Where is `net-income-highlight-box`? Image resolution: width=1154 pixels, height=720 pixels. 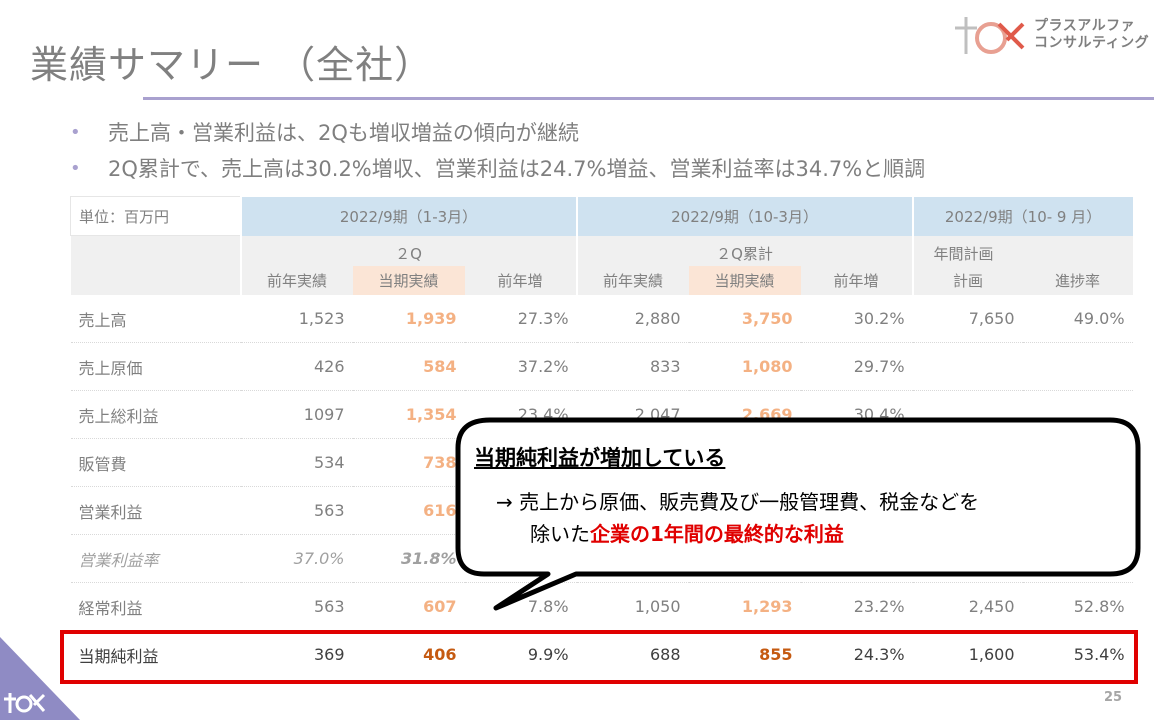
net-income-highlight-box is located at coordinates (599, 657).